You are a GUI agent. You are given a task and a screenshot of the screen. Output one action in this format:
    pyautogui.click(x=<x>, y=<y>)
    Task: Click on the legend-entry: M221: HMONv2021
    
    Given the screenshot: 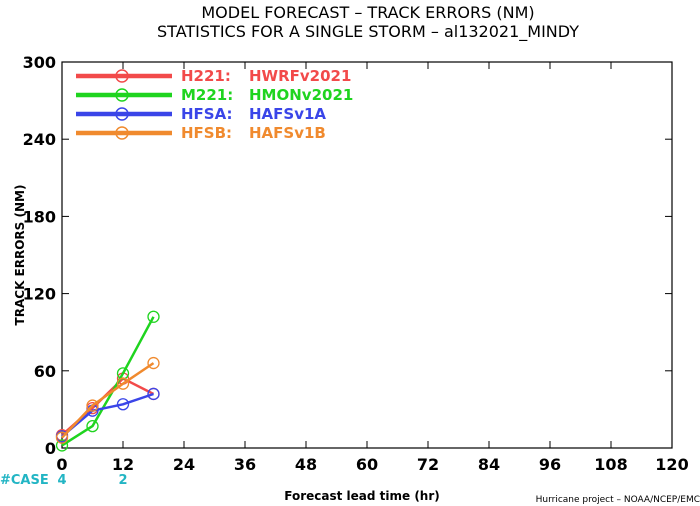 What is the action you would take?
    pyautogui.click(x=214, y=95)
    